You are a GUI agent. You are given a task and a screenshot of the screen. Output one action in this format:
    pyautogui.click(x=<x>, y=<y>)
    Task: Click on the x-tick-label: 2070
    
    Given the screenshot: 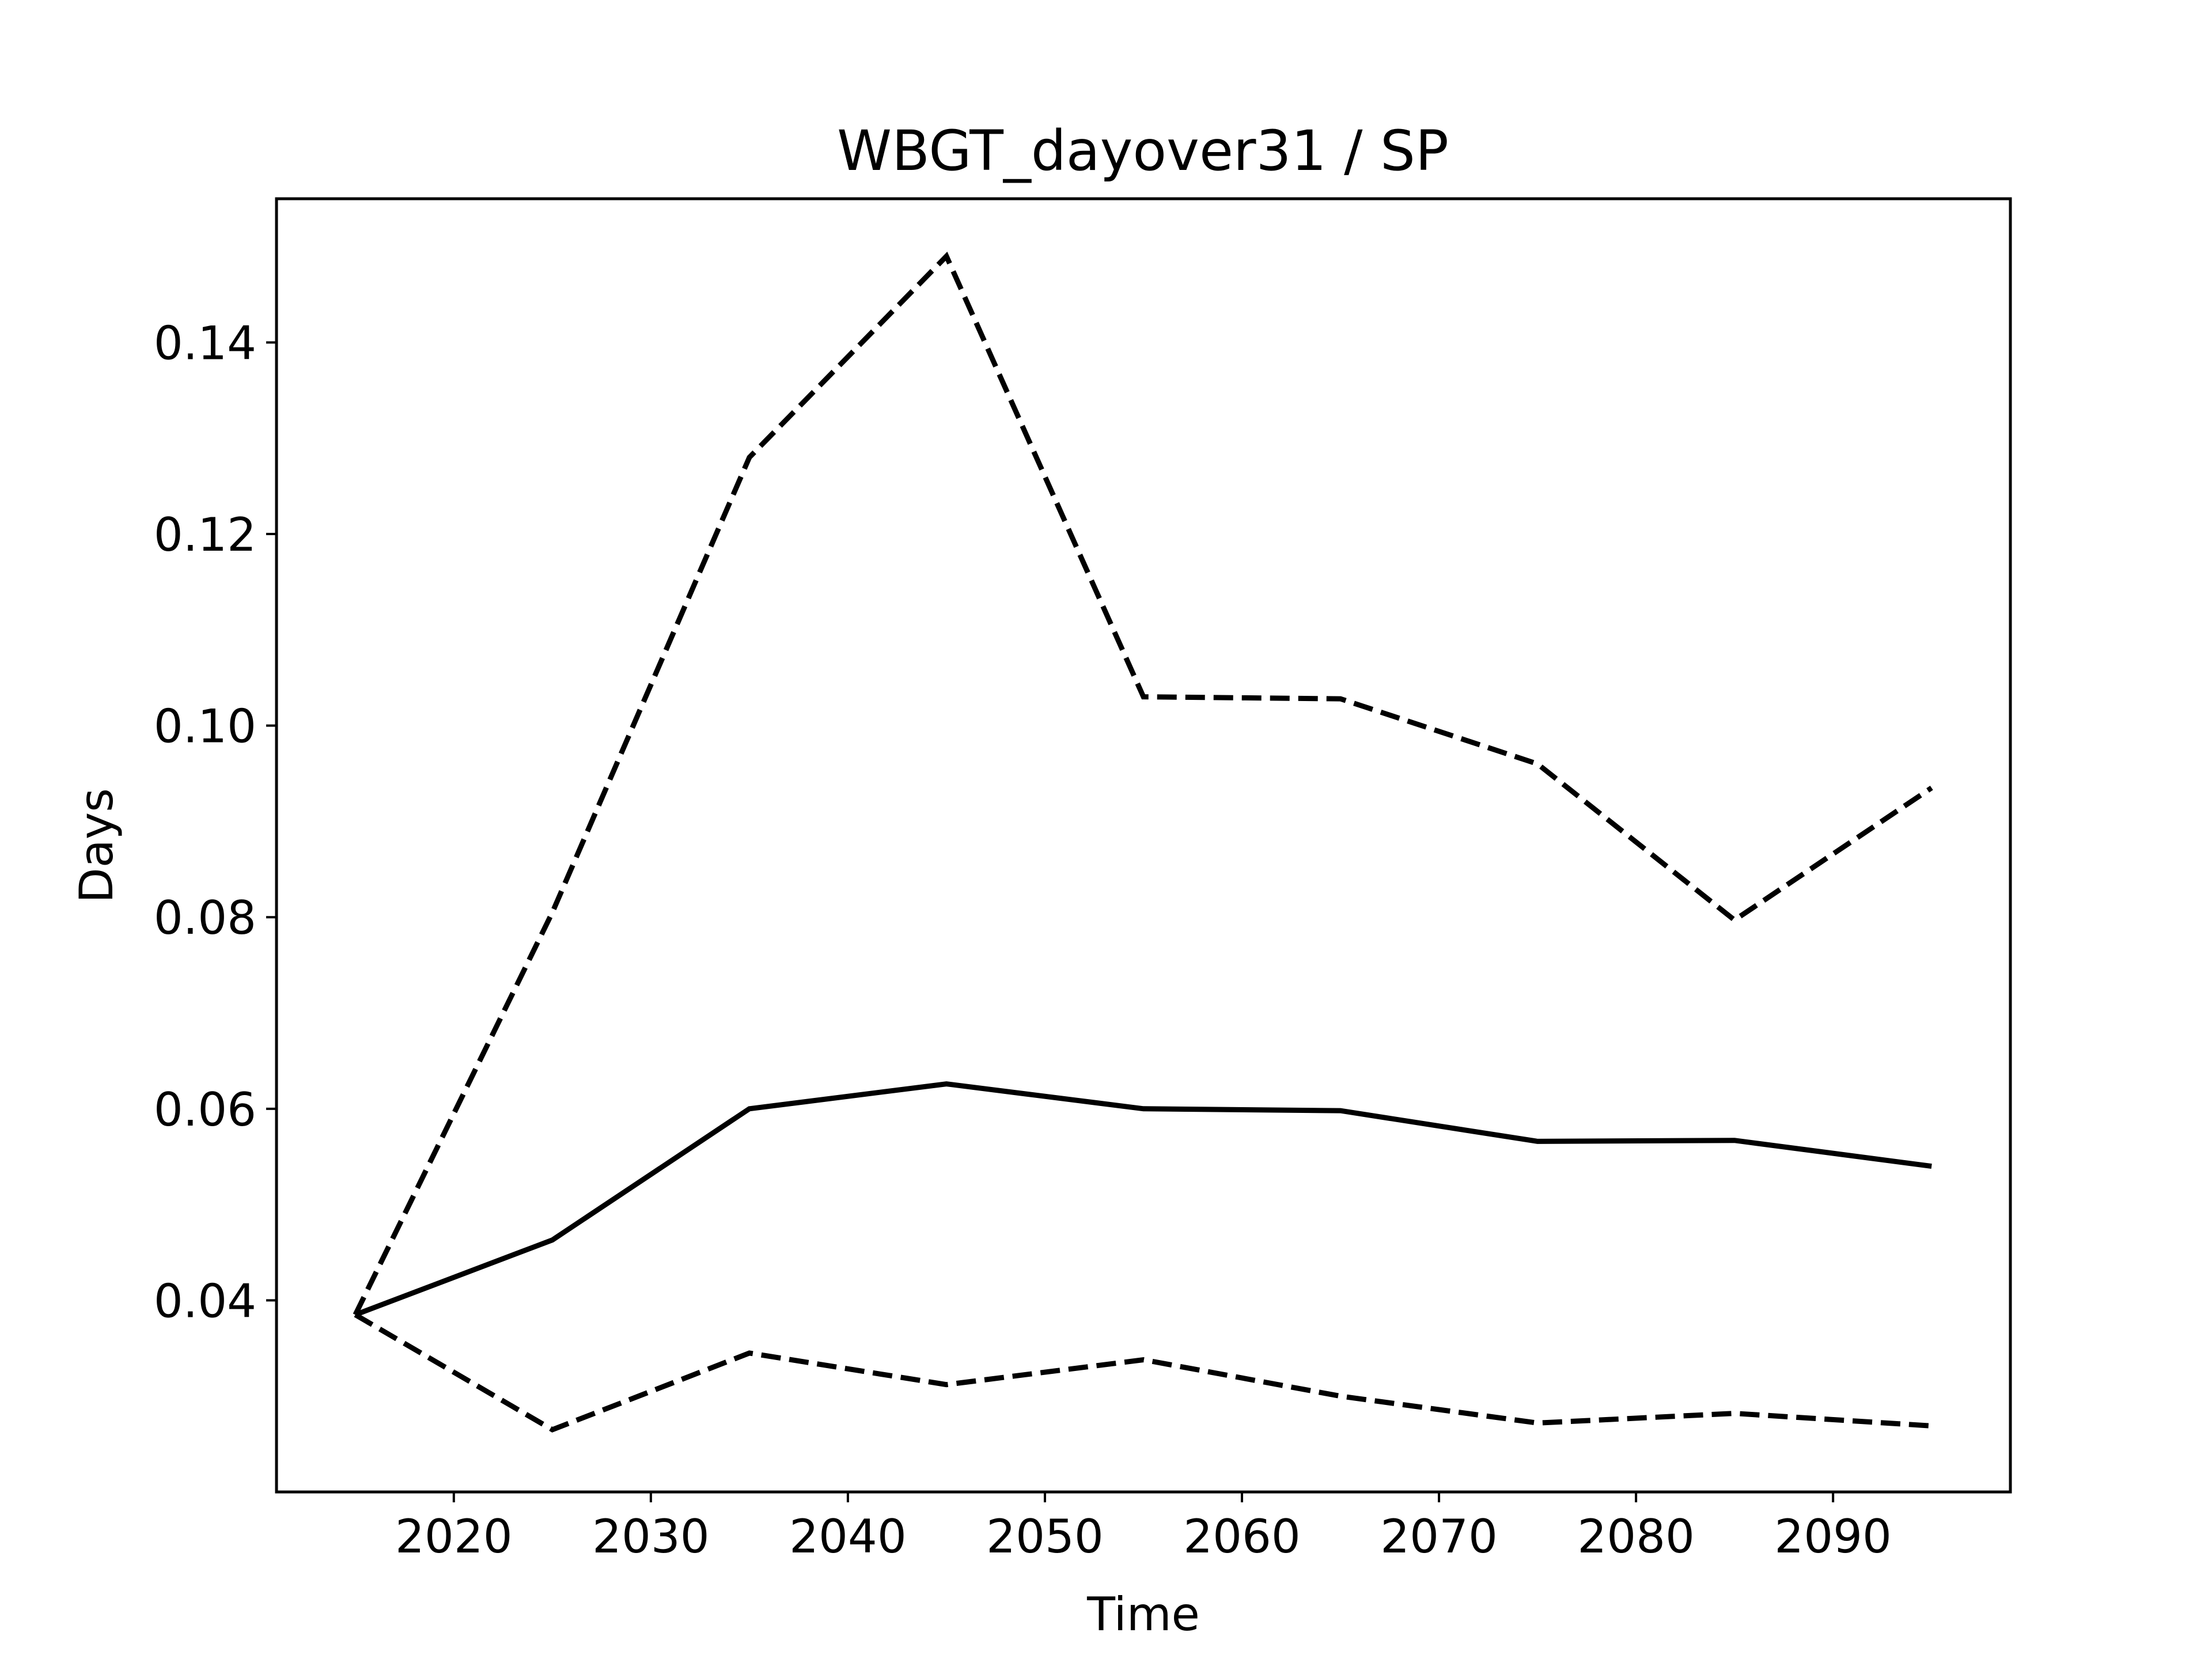 What is the action you would take?
    pyautogui.click(x=1439, y=1536)
    